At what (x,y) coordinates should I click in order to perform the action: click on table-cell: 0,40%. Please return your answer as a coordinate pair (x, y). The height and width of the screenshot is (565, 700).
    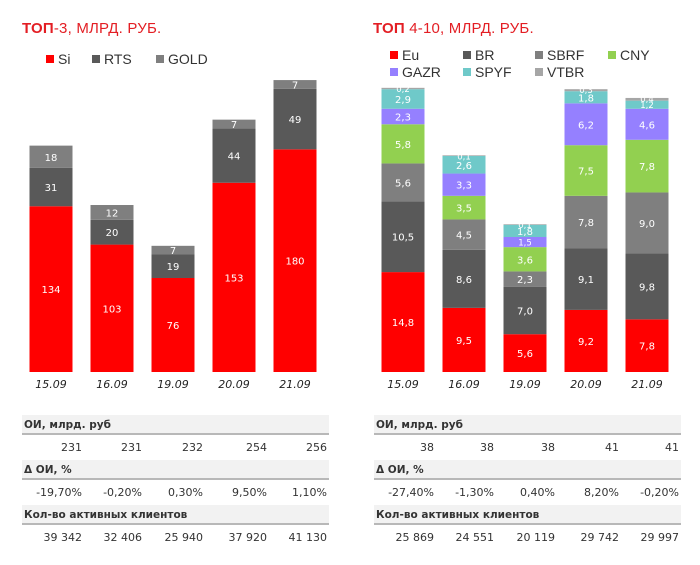
    Looking at the image, I should click on (537, 492).